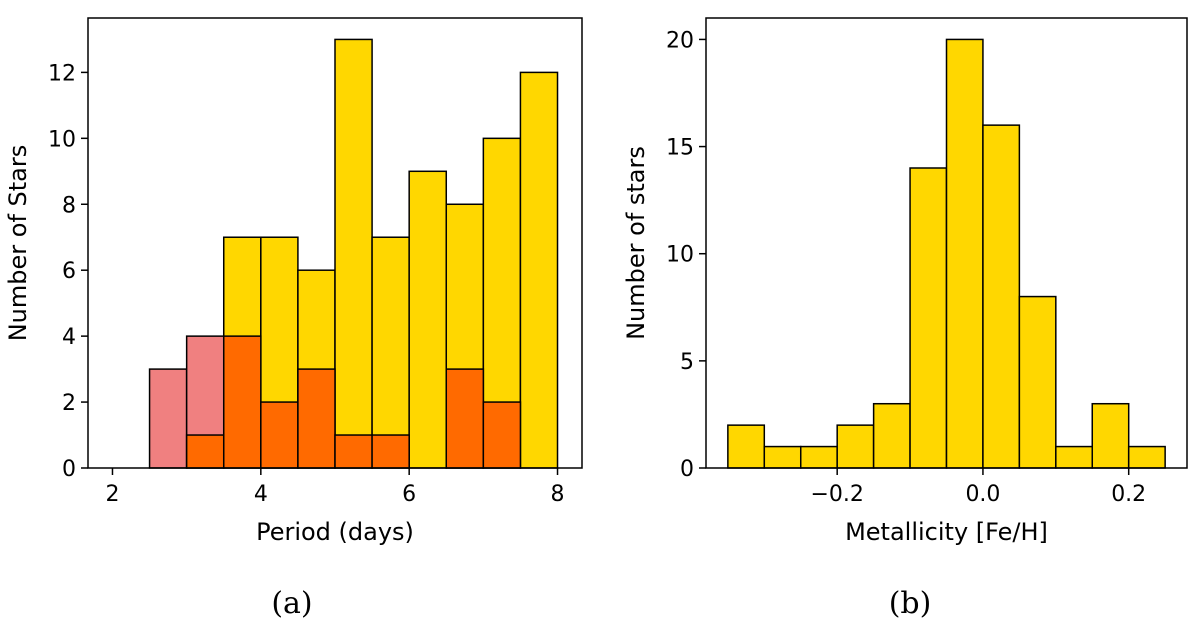 The image size is (1200, 627). What do you see at coordinates (168, 418) in the screenshot?
I see `bar-series1-bin0` at bounding box center [168, 418].